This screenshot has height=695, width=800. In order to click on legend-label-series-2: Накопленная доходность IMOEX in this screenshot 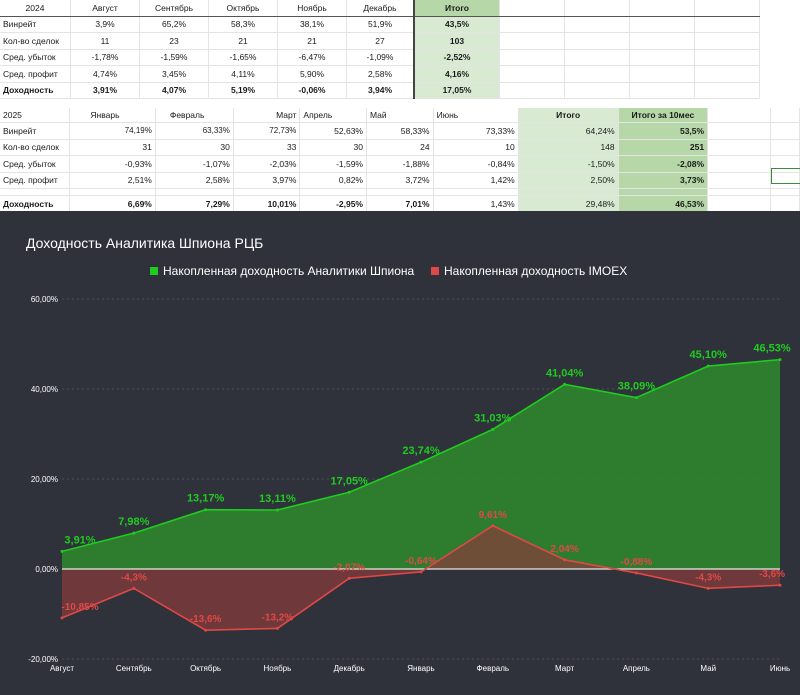, I will do `click(535, 271)`.